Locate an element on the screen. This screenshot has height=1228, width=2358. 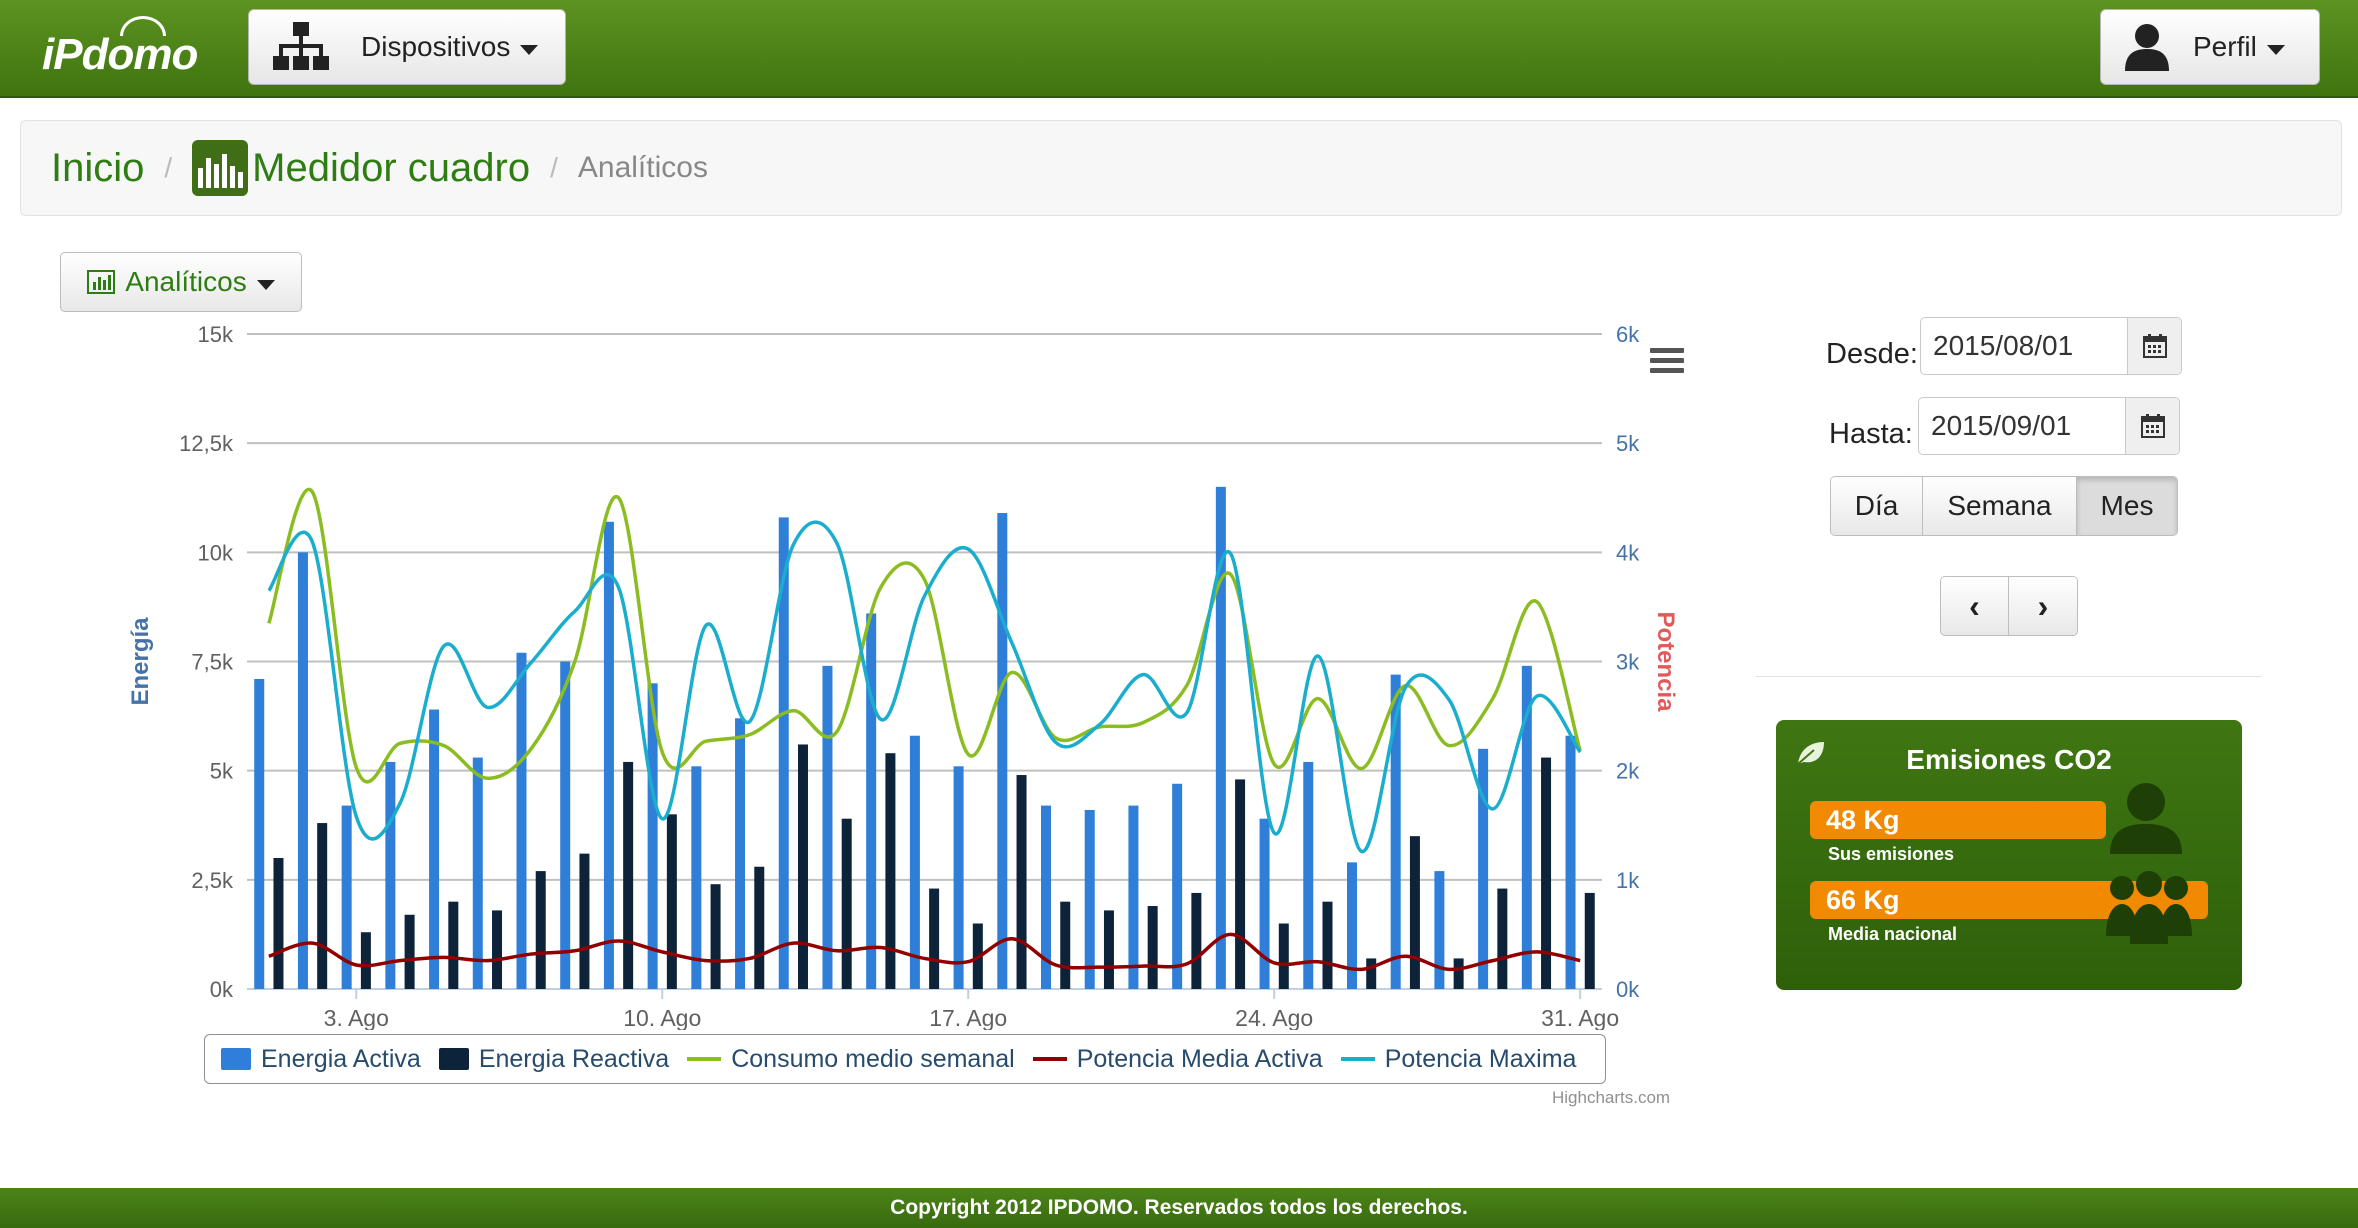
line-consumo-medio-semanal is located at coordinates (924, 635).